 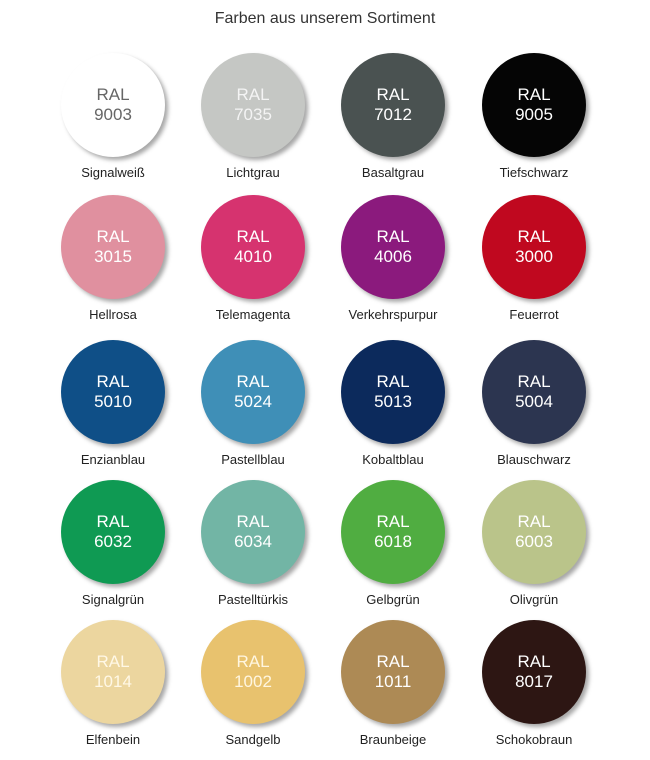 I want to click on color-name: Kobaltblau, so click(x=393, y=459).